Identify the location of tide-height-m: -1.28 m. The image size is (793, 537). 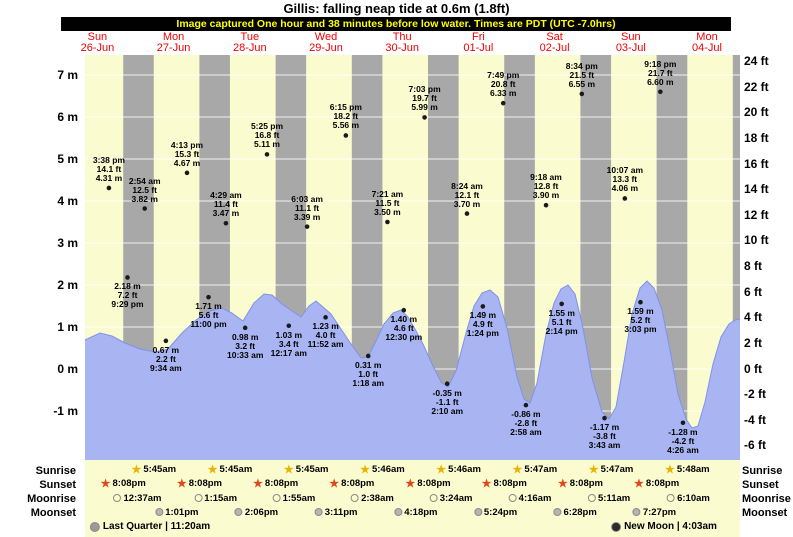
(683, 431).